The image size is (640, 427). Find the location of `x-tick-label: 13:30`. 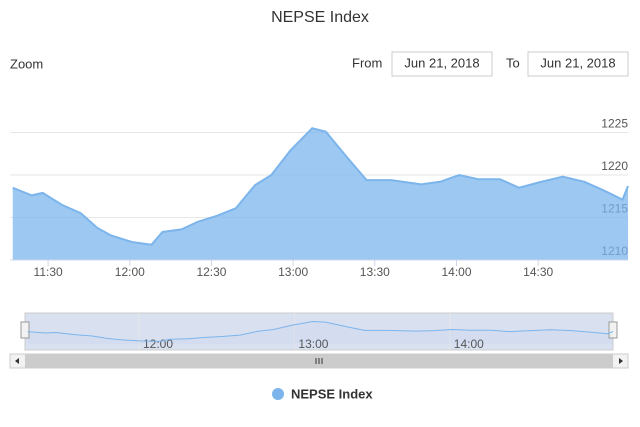

x-tick-label: 13:30 is located at coordinates (375, 272).